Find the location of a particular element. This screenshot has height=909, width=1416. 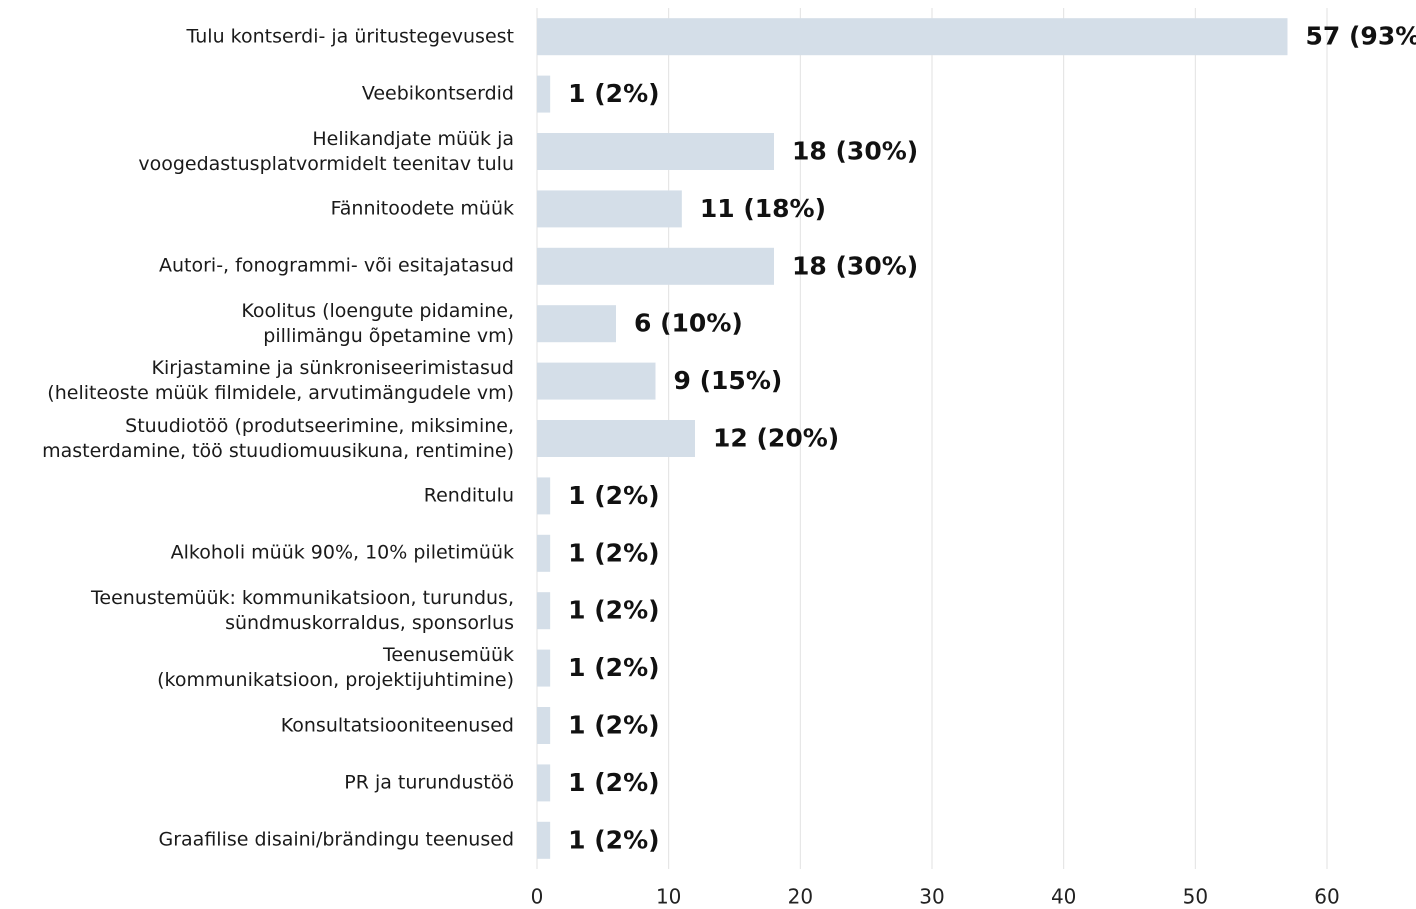

category-label: Fännitoodete müük is located at coordinates (422, 208).